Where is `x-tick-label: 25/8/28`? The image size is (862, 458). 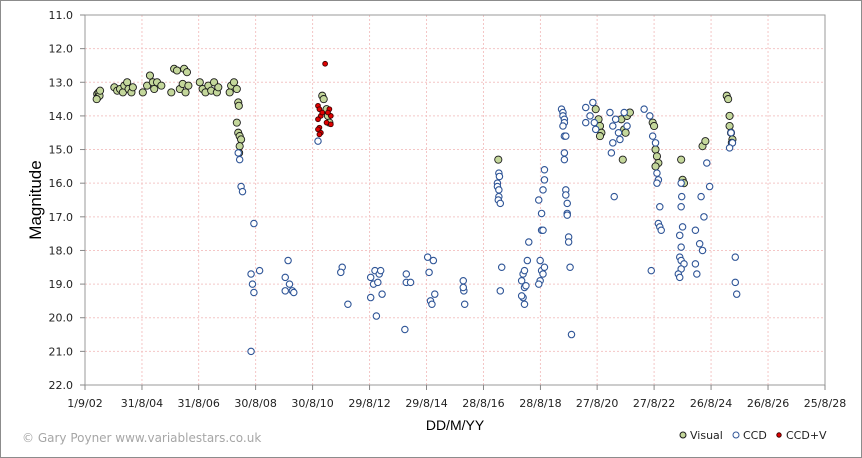
x-tick-label: 25/8/28 is located at coordinates (825, 403).